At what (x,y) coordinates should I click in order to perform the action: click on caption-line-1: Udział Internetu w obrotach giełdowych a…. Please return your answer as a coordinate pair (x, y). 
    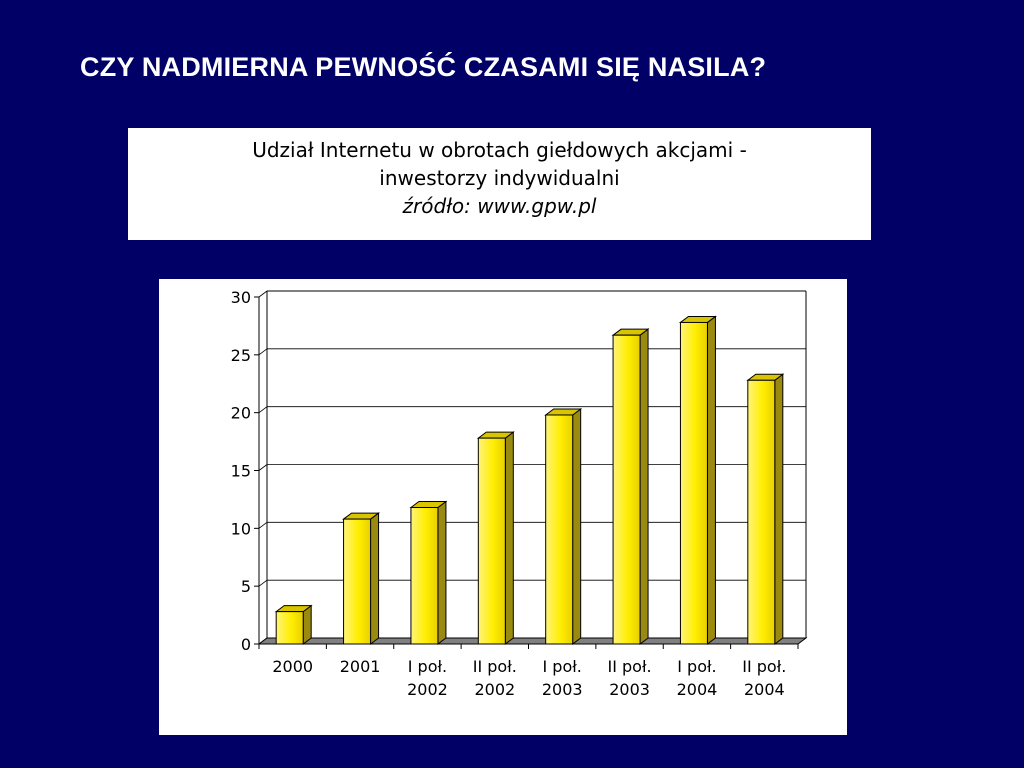
    Looking at the image, I should click on (499, 150).